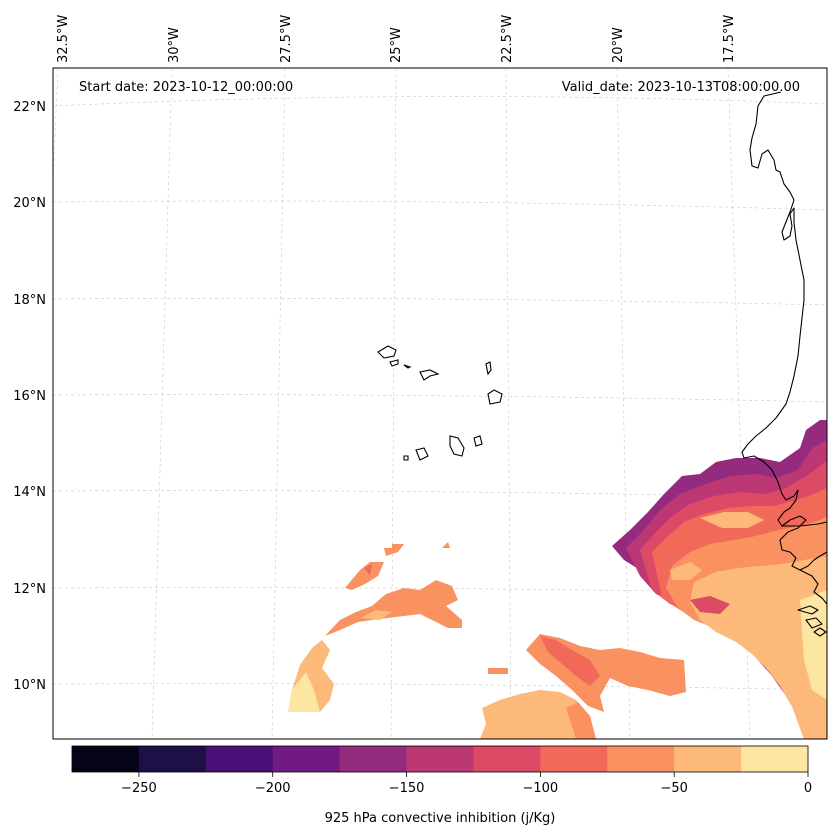 The image size is (837, 836). Describe the element at coordinates (440, 301) in the screenshot. I see `parallel-18n` at that location.